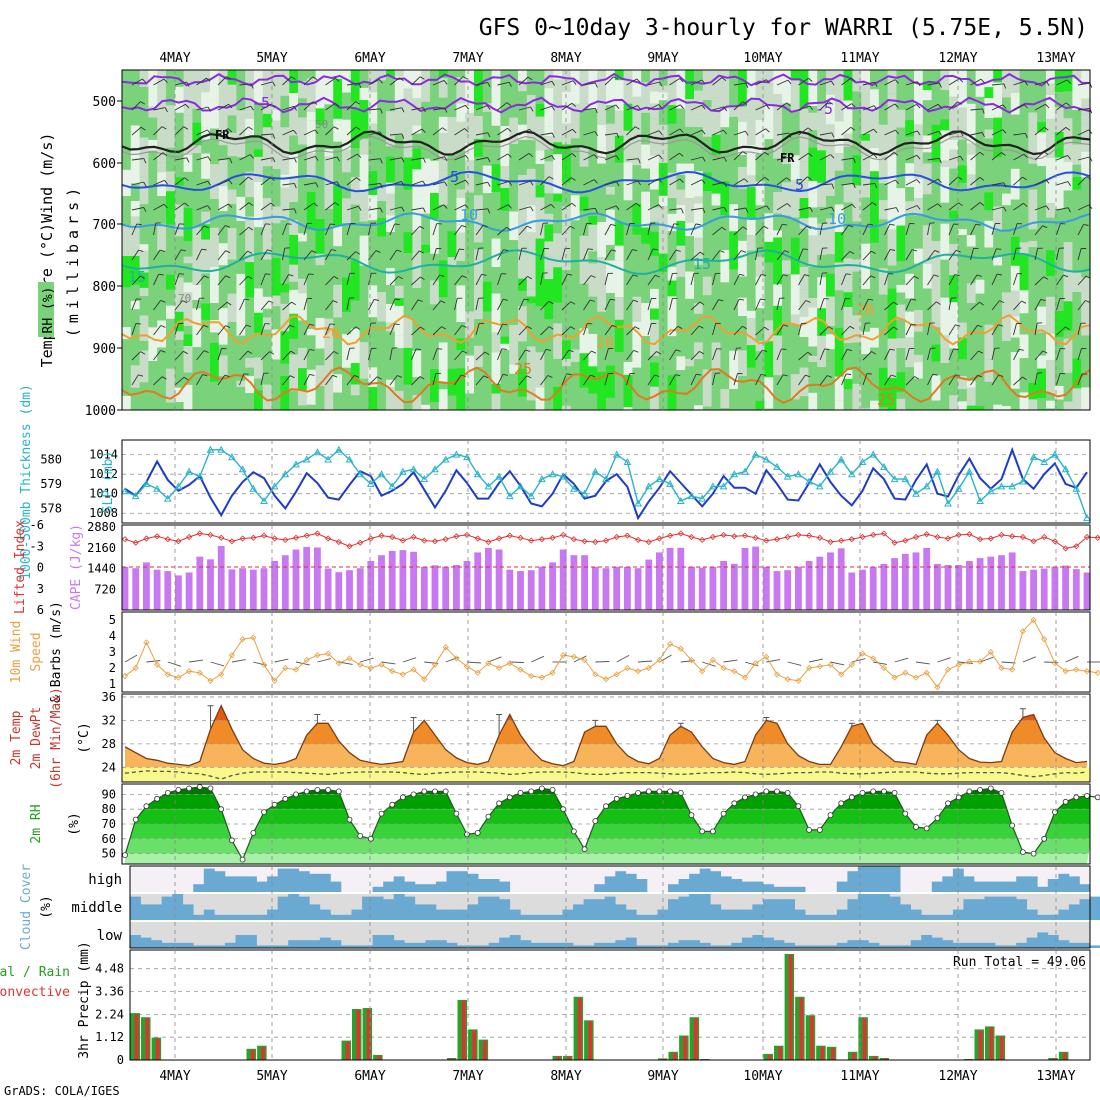  What do you see at coordinates (1055, 58) in the screenshot?
I see `top-date-label: 13MAY` at bounding box center [1055, 58].